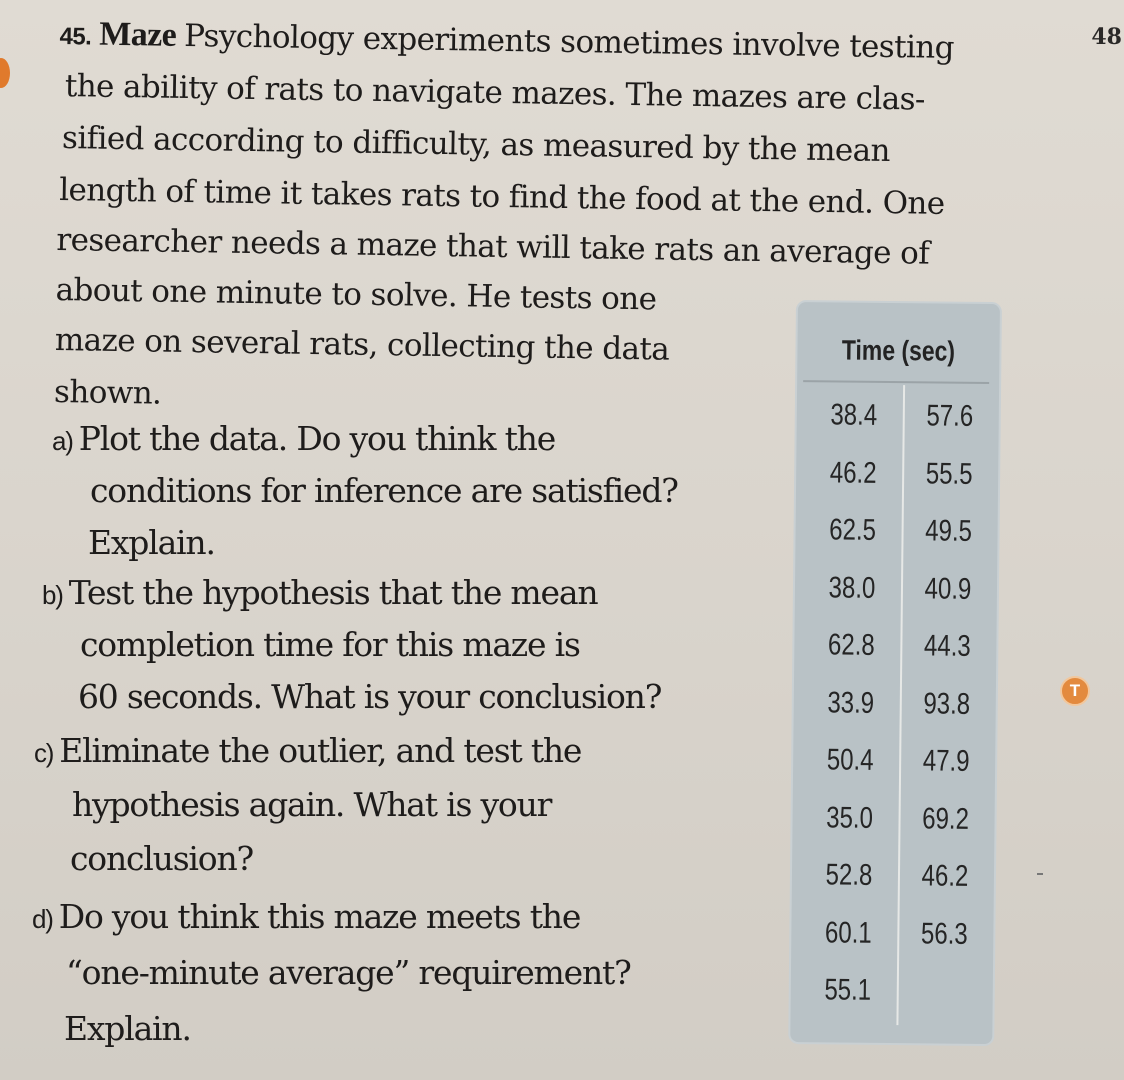  Describe the element at coordinates (304, 438) in the screenshot. I see `part-a-line: a) Plot the data. Do you think the` at that location.